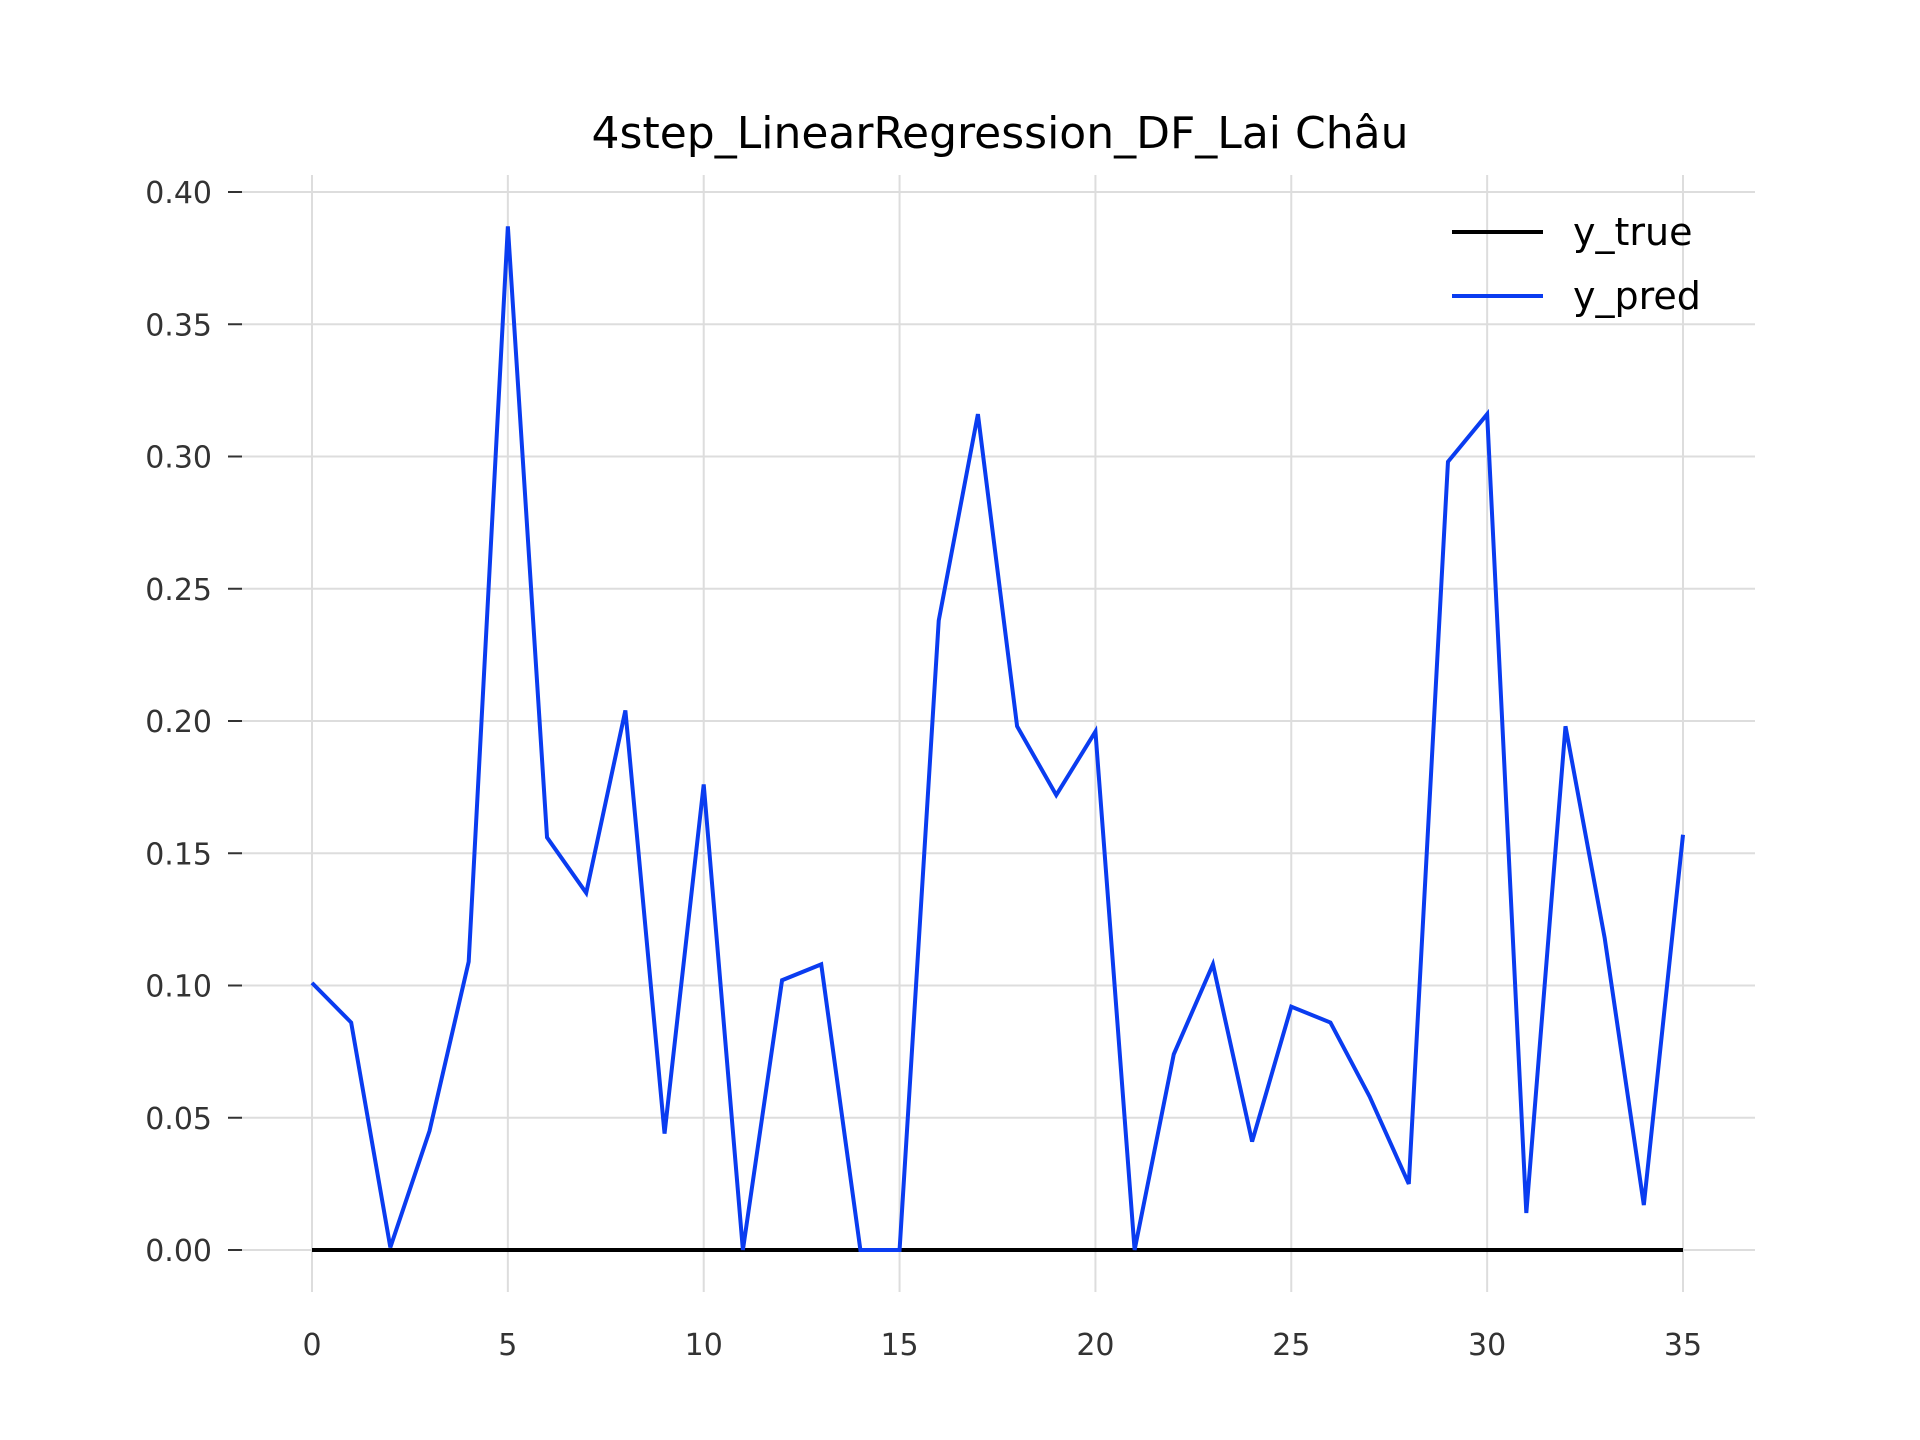  What do you see at coordinates (1095, 1345) in the screenshot?
I see `x-tick-label: 20` at bounding box center [1095, 1345].